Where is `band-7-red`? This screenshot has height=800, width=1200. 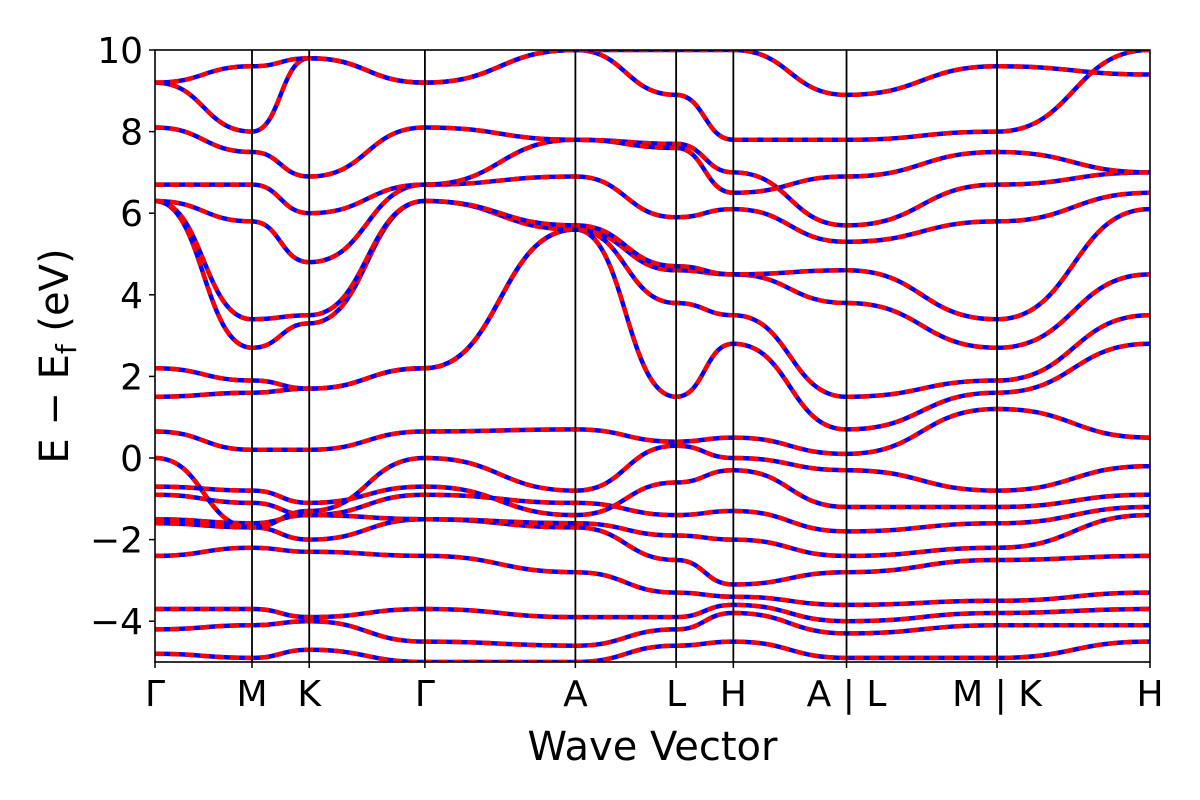 band-7-red is located at coordinates (652, 492).